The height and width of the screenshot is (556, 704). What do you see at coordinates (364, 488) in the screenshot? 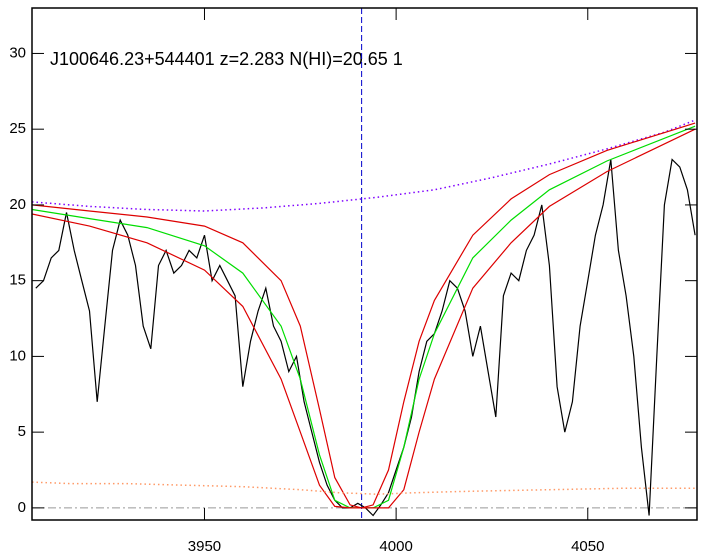
I see `series-line` at bounding box center [364, 488].